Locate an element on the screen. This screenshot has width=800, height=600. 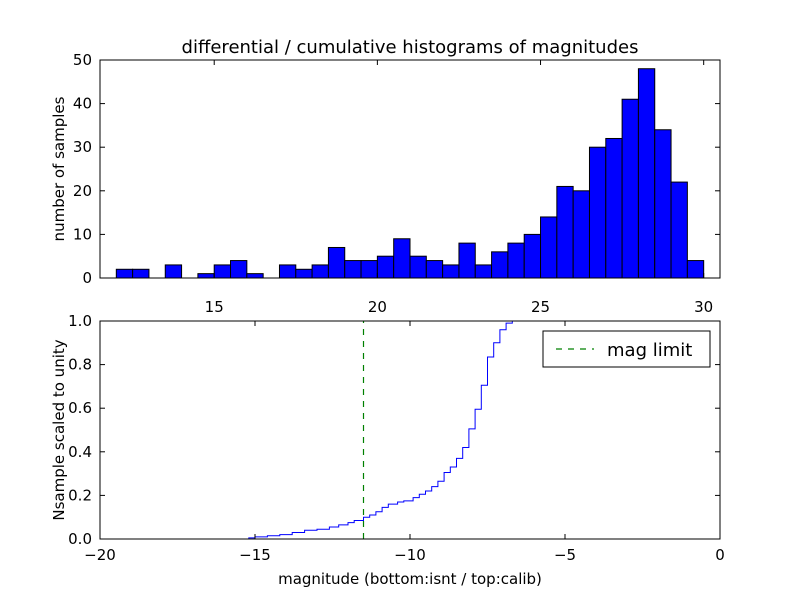
histogram-x-tick-label: 25 is located at coordinates (540, 307).